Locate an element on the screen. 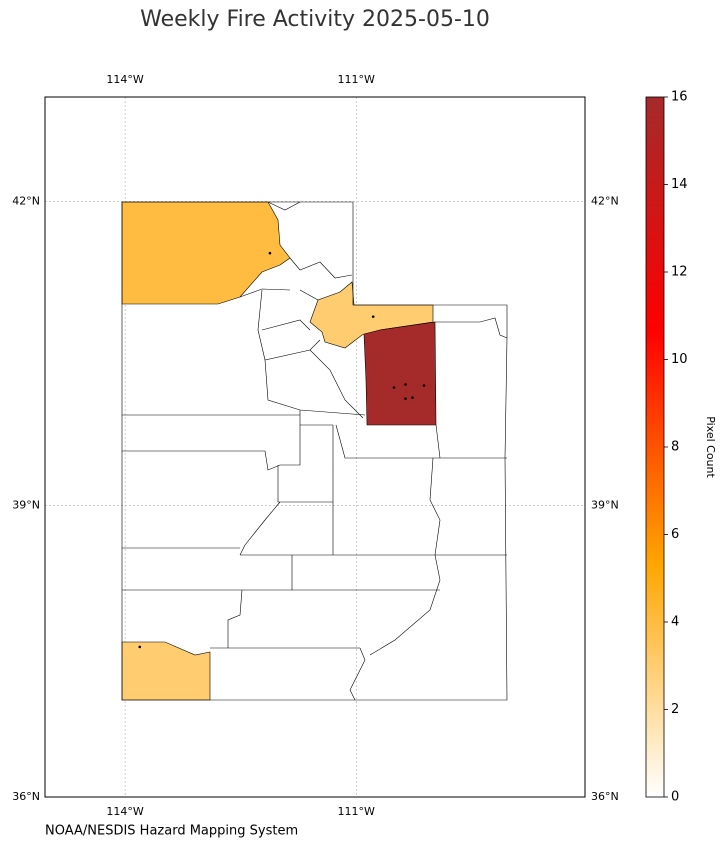 The width and height of the screenshot is (726, 853). colorbar-tick-label: 8 is located at coordinates (675, 447).